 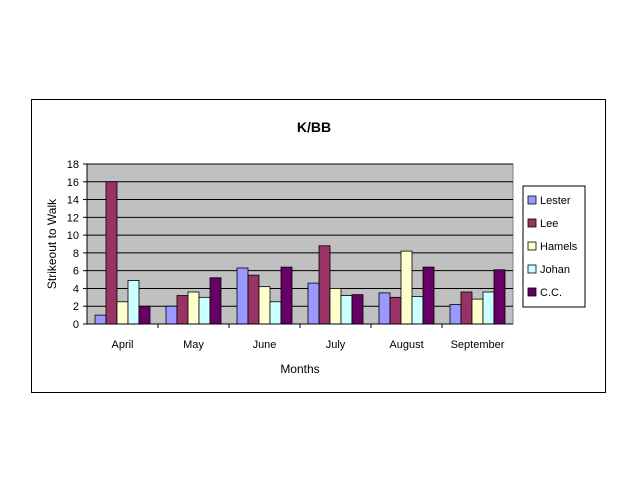 I want to click on legend-entry: Lee, so click(x=549, y=224).